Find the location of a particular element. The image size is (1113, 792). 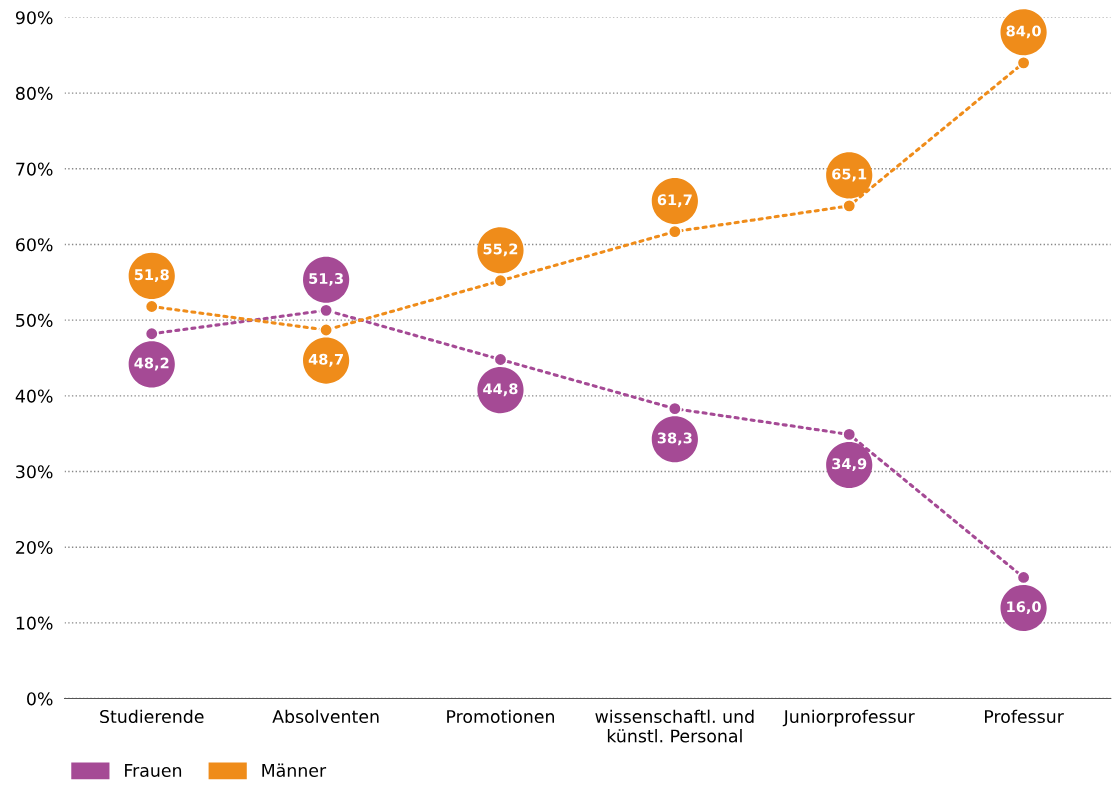

x-tick-label: Professur is located at coordinates (1024, 716).